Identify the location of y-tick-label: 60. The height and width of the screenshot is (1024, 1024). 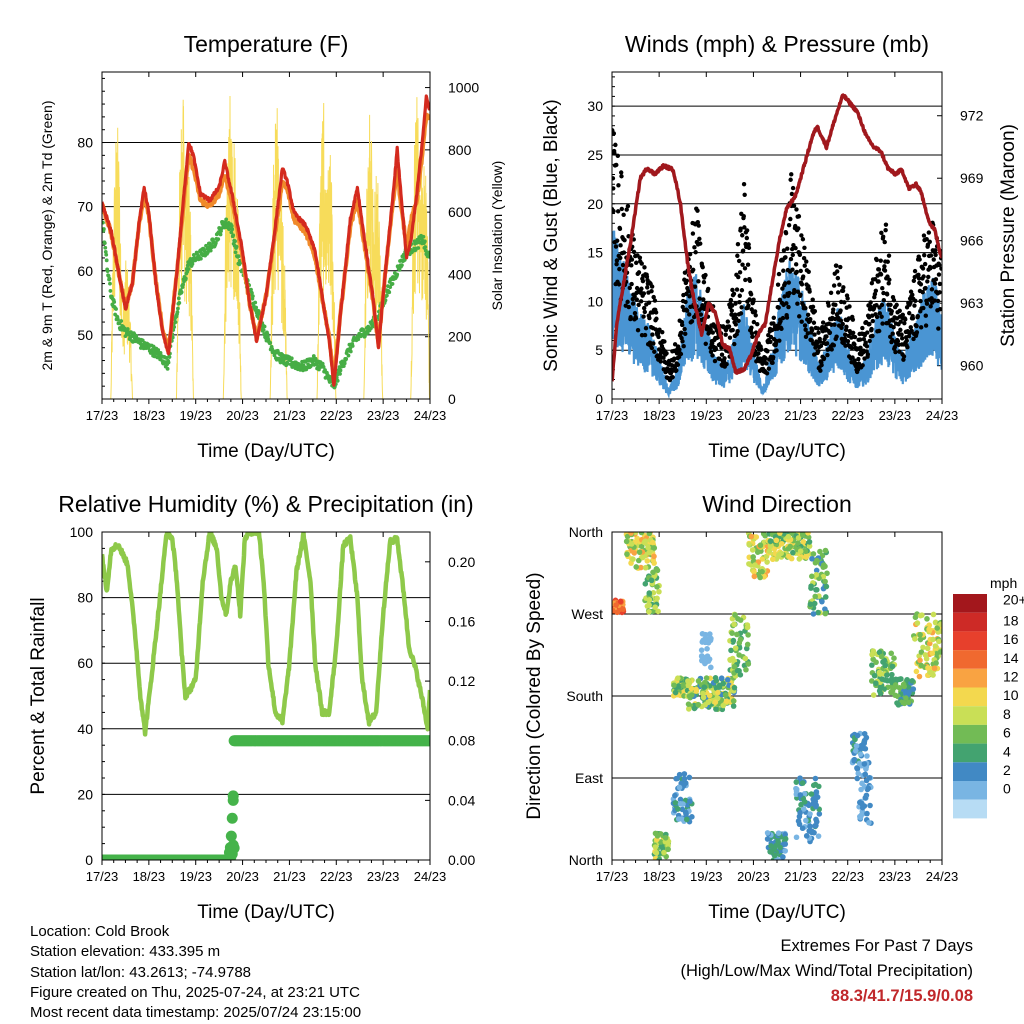
(85, 271).